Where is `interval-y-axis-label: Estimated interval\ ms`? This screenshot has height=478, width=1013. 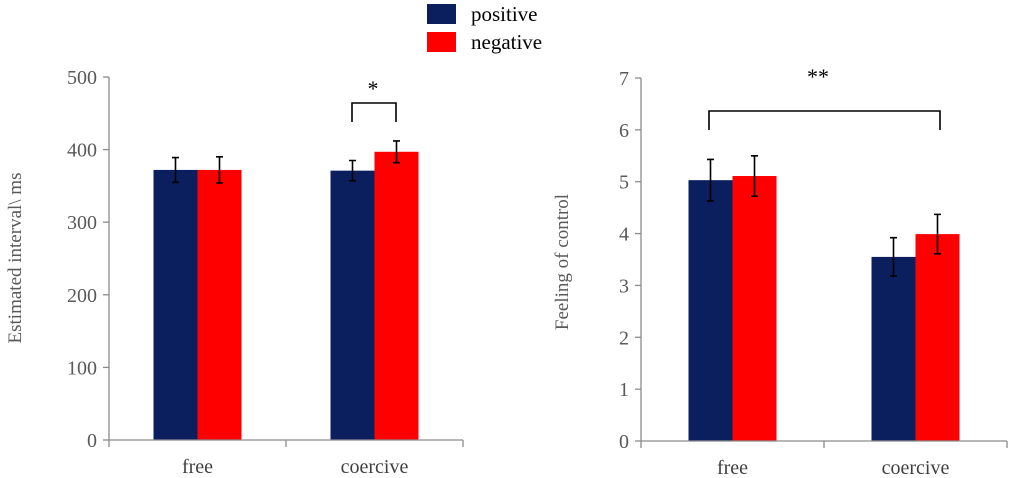
interval-y-axis-label: Estimated interval\ ms is located at coordinates (15, 258).